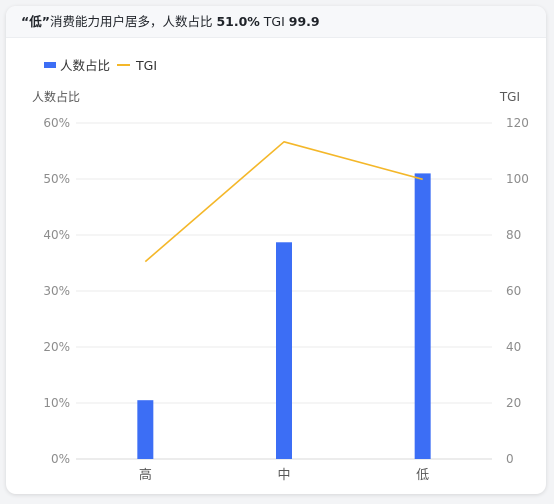 The width and height of the screenshot is (554, 504). Describe the element at coordinates (513, 235) in the screenshot. I see `right-tick-label: 80` at that location.